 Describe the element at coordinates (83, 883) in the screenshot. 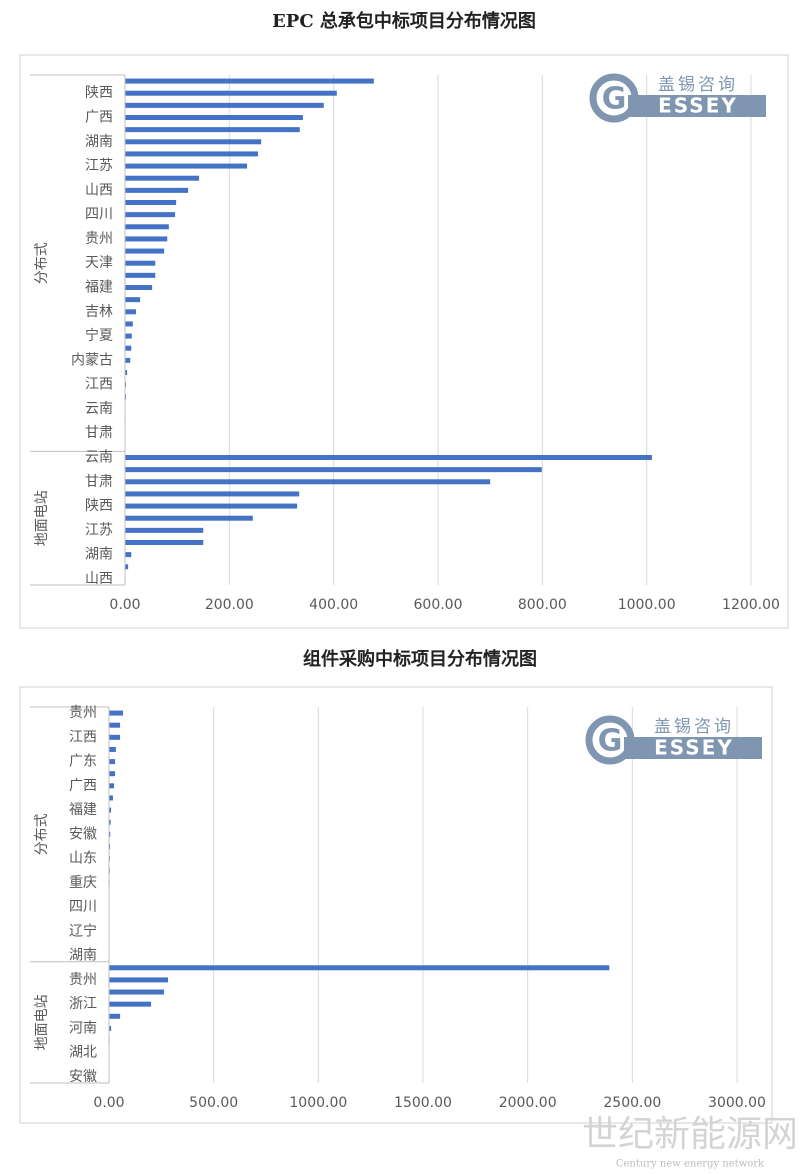

I see `y-tick-label: 重庆` at that location.